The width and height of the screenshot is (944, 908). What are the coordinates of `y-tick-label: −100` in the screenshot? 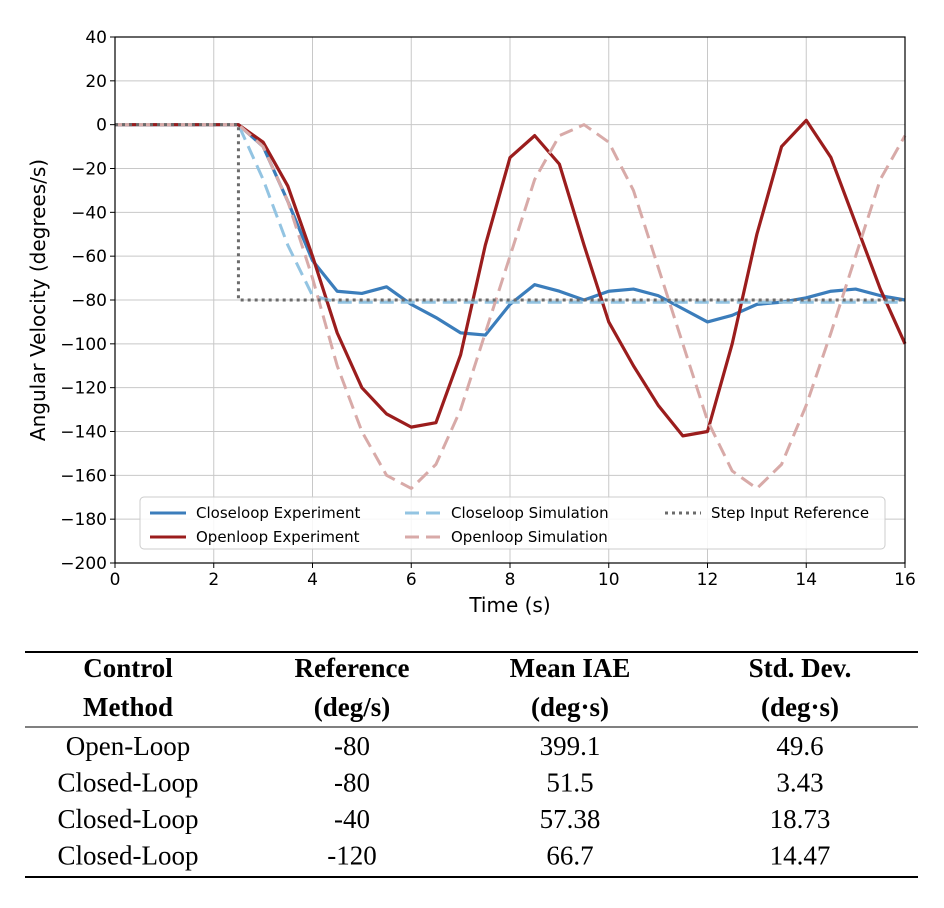 It's located at (83, 345).